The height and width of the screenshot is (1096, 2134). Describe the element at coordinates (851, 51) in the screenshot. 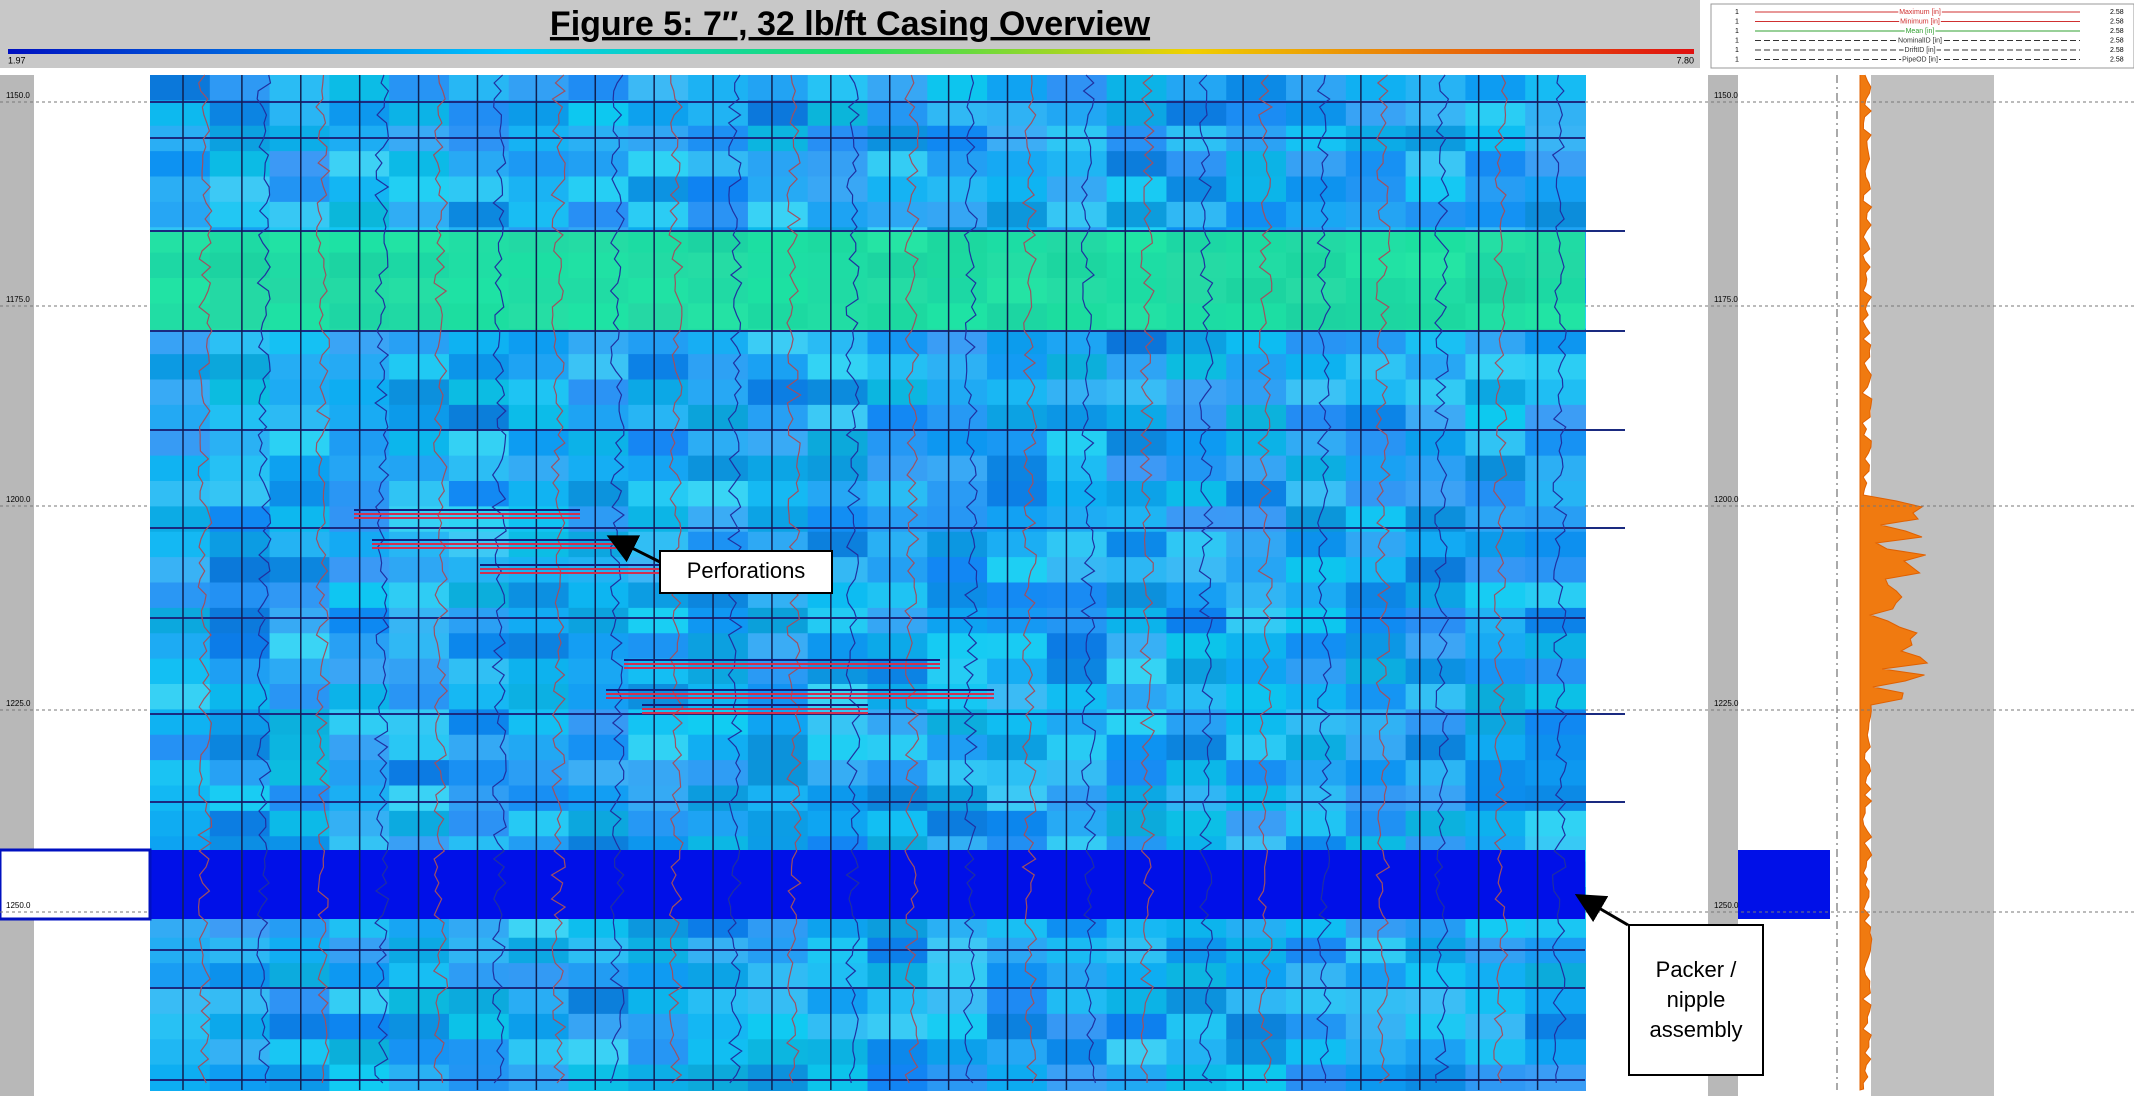

I see `color-scale` at that location.